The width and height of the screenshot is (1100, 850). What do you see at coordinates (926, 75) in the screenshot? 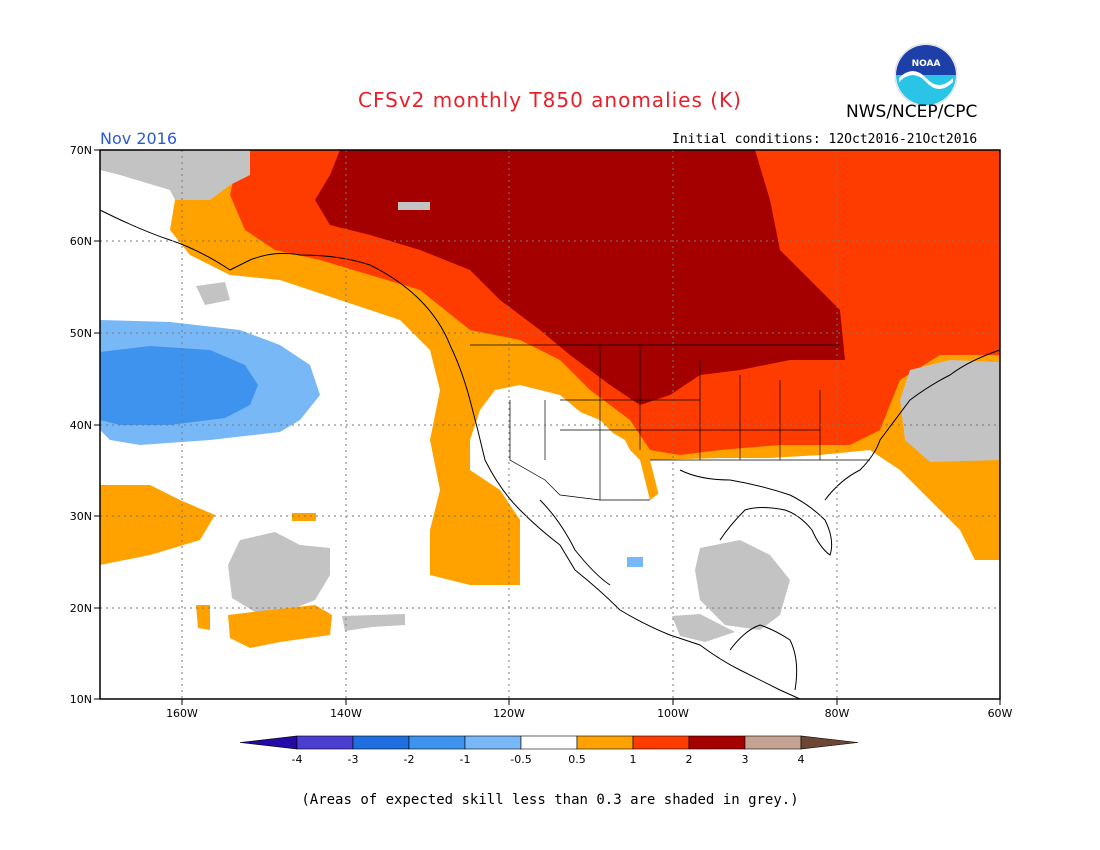
I see `noaa-logo: NOAA` at bounding box center [926, 75].